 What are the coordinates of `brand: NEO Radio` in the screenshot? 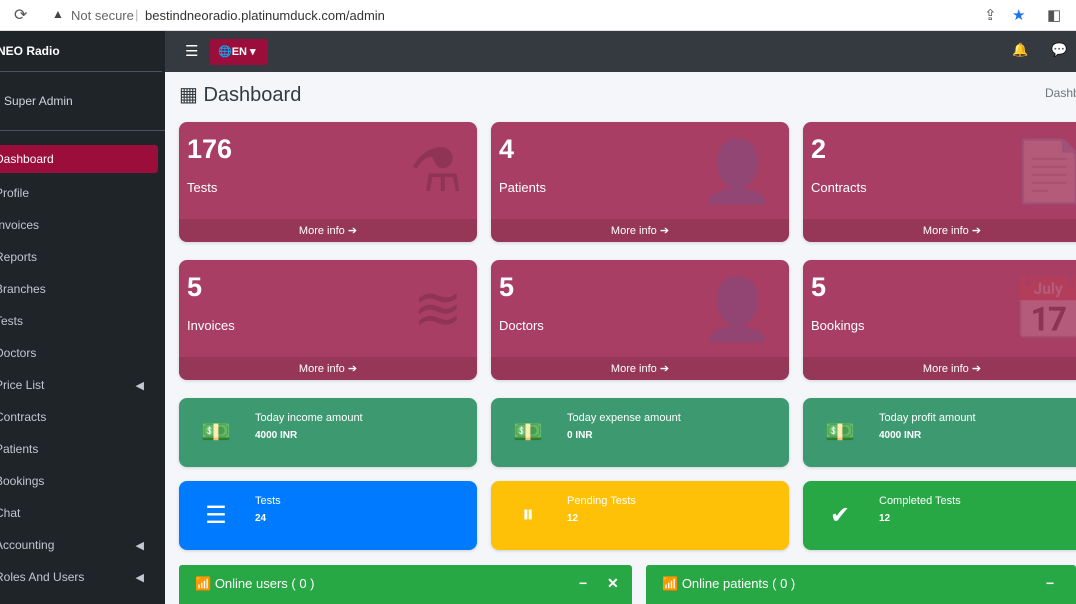 It's located at (81, 51).